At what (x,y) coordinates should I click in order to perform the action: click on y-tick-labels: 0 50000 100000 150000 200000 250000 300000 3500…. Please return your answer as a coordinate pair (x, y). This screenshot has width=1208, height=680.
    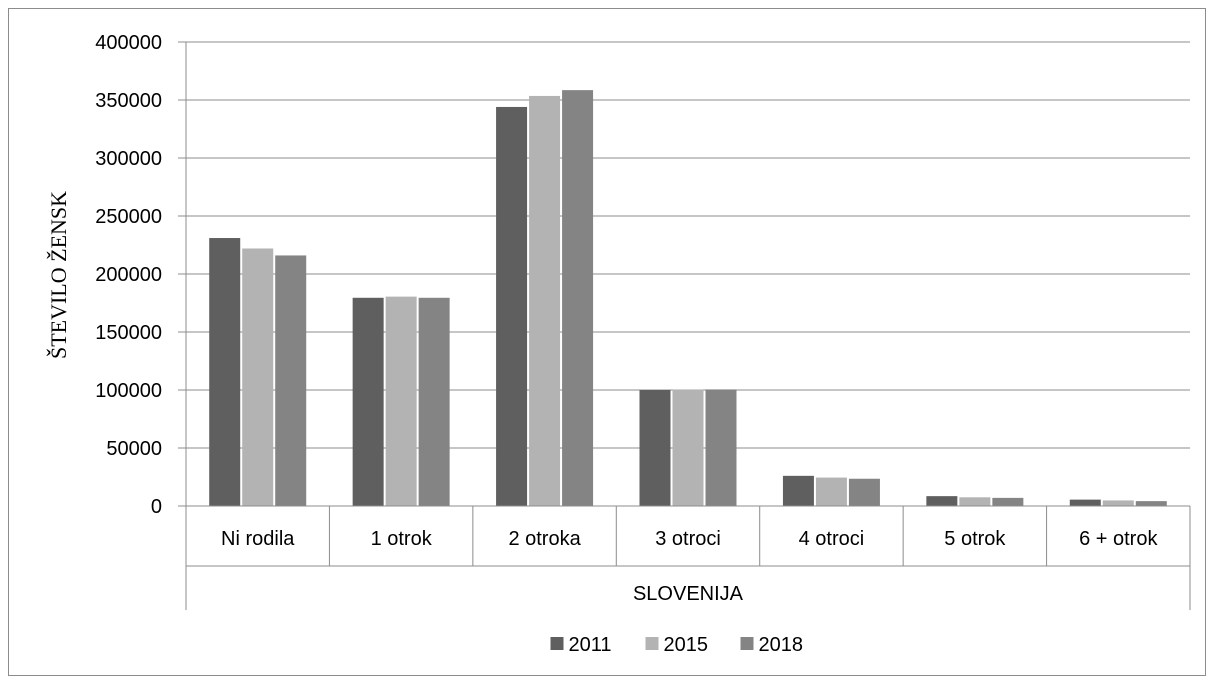
    Looking at the image, I should click on (128, 275).